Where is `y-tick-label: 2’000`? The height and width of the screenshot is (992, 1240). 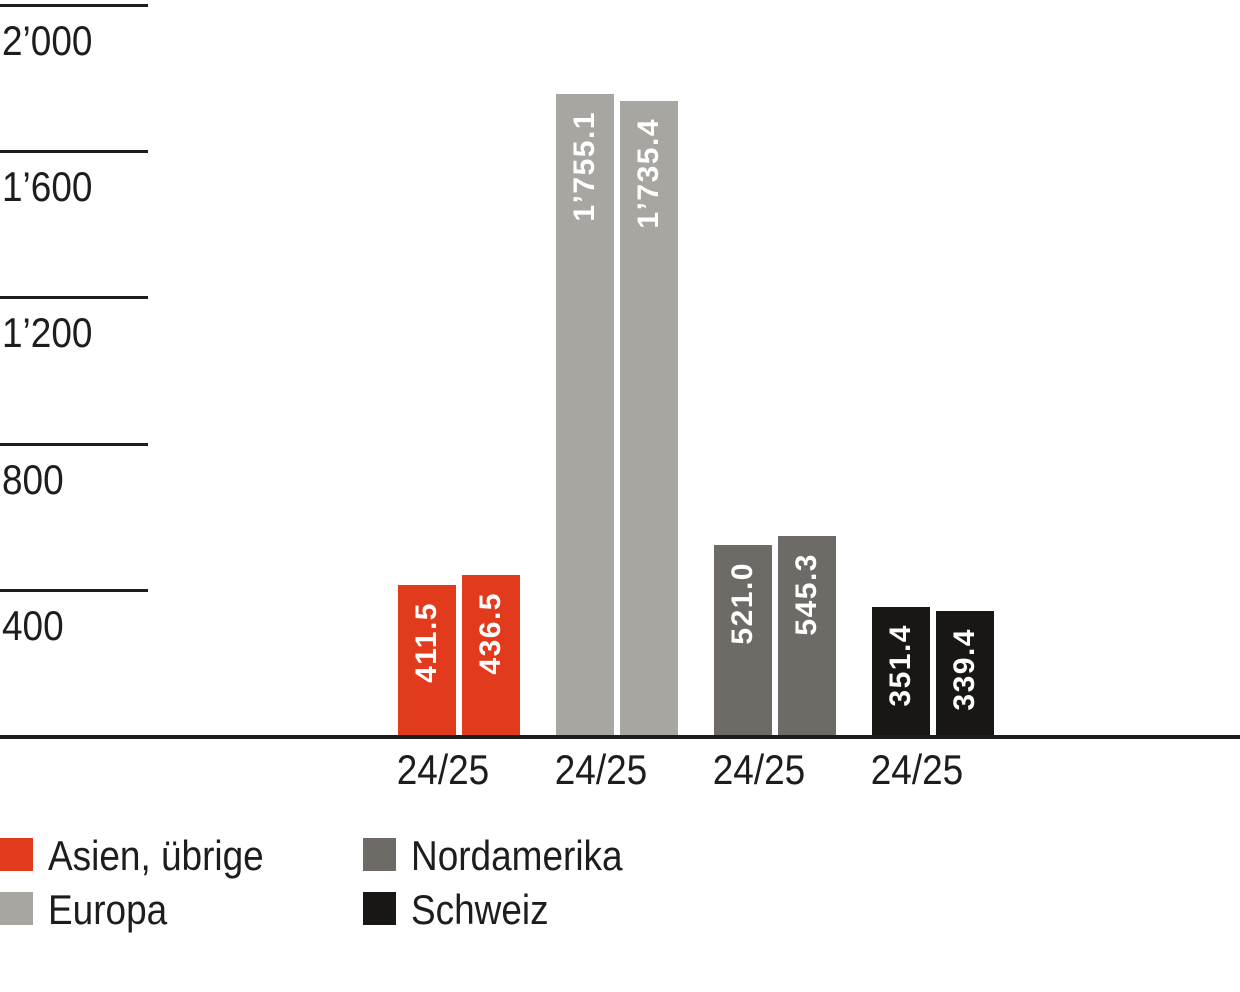 y-tick-label: 2’000 is located at coordinates (47, 40).